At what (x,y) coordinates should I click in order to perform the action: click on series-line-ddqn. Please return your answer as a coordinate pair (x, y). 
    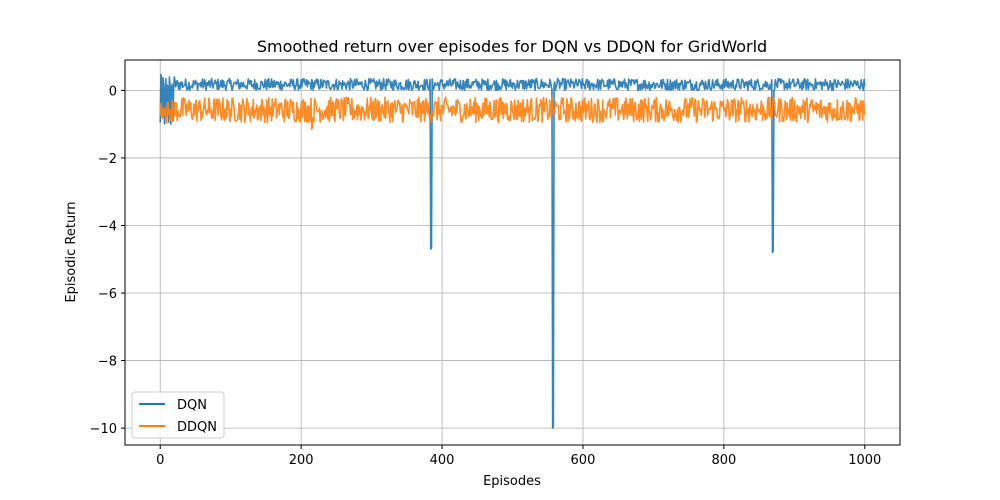
    Looking at the image, I should click on (512, 113).